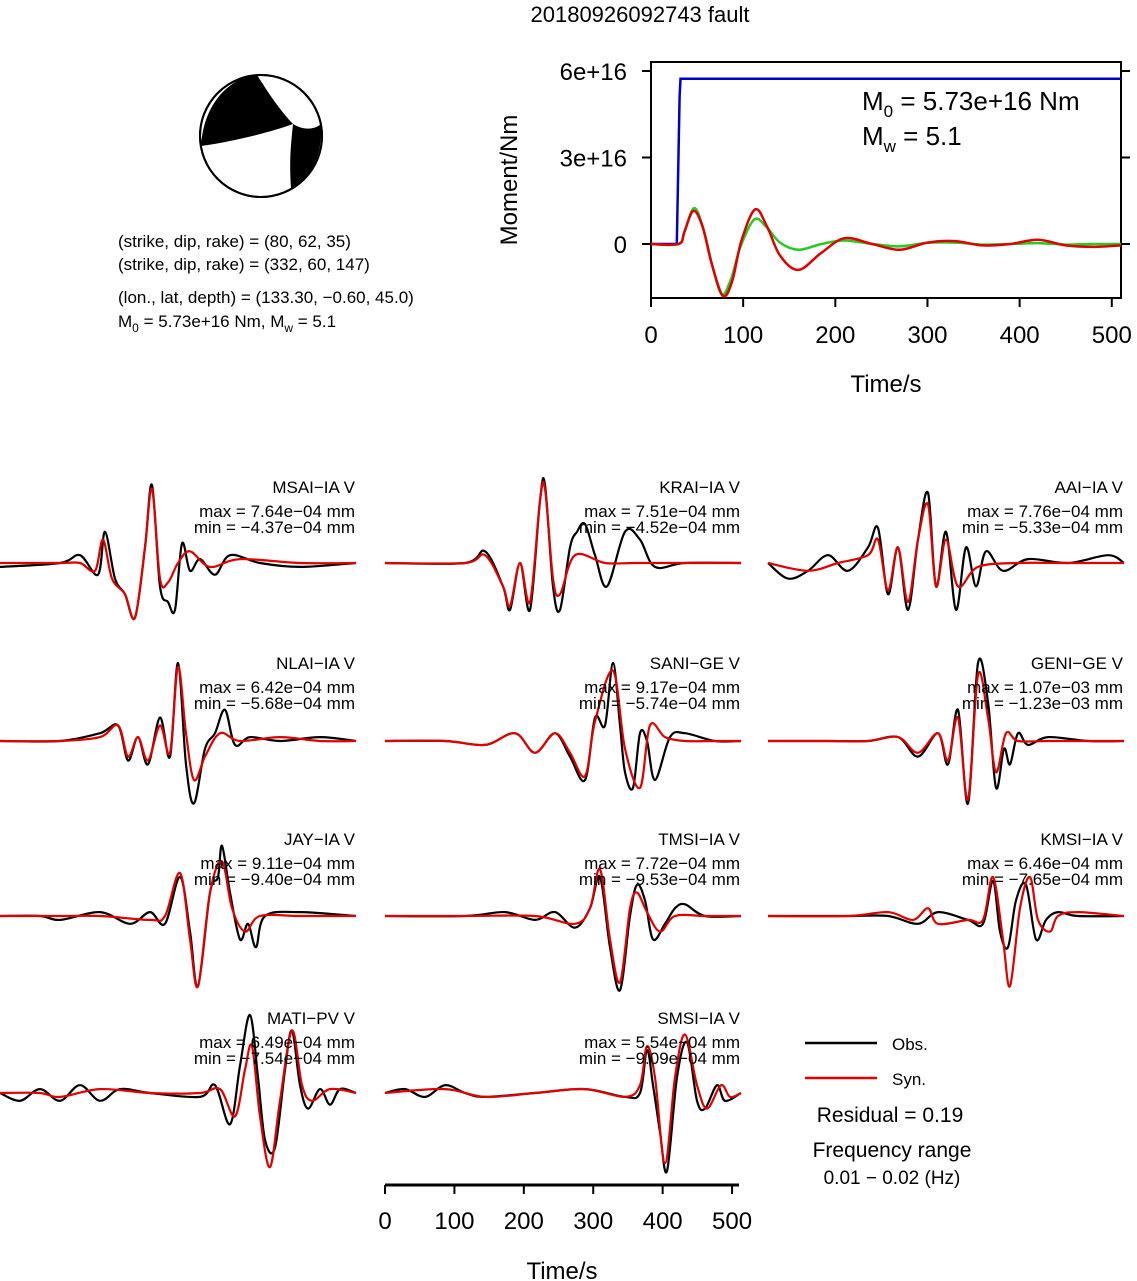 This screenshot has width=1137, height=1281. I want to click on station-max: max = 1.07e−03 mm, so click(1045, 687).